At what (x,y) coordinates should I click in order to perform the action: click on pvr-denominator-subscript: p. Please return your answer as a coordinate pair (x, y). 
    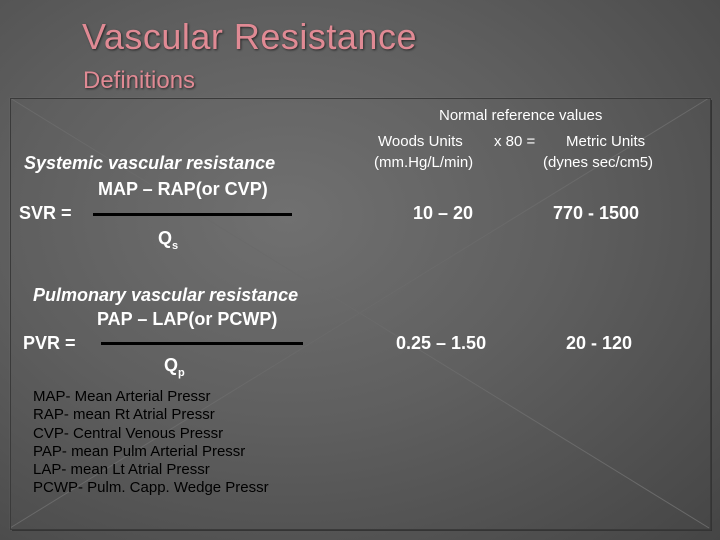
    Looking at the image, I should click on (181, 373).